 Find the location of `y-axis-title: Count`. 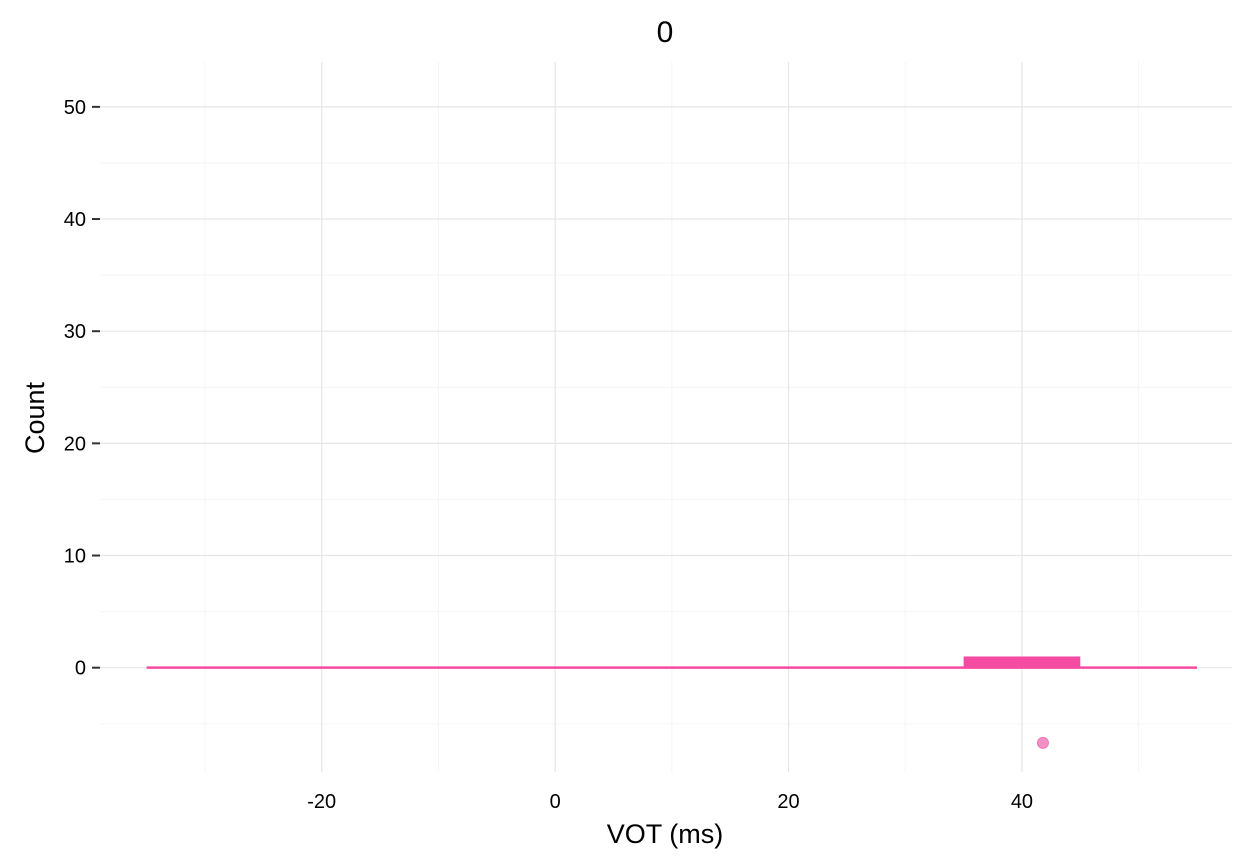

y-axis-title: Count is located at coordinates (35, 417).